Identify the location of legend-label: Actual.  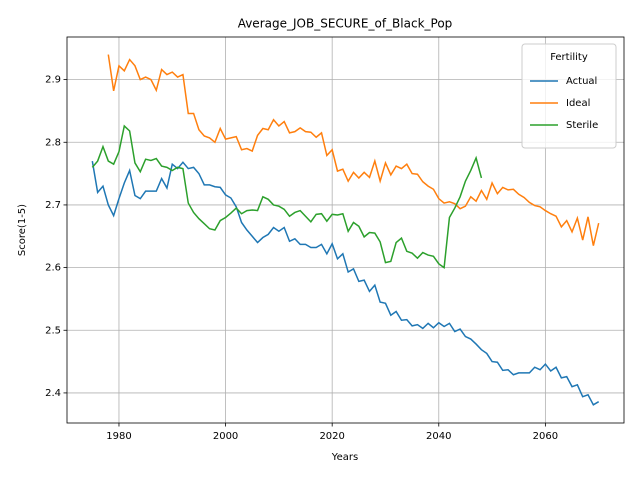
(581, 81).